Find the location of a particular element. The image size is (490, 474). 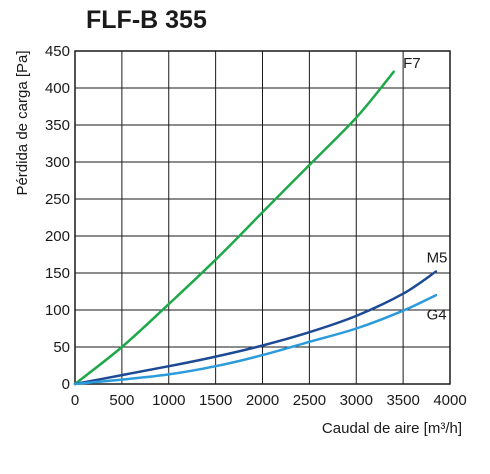

x-tick-label: 4000 is located at coordinates (449, 400).